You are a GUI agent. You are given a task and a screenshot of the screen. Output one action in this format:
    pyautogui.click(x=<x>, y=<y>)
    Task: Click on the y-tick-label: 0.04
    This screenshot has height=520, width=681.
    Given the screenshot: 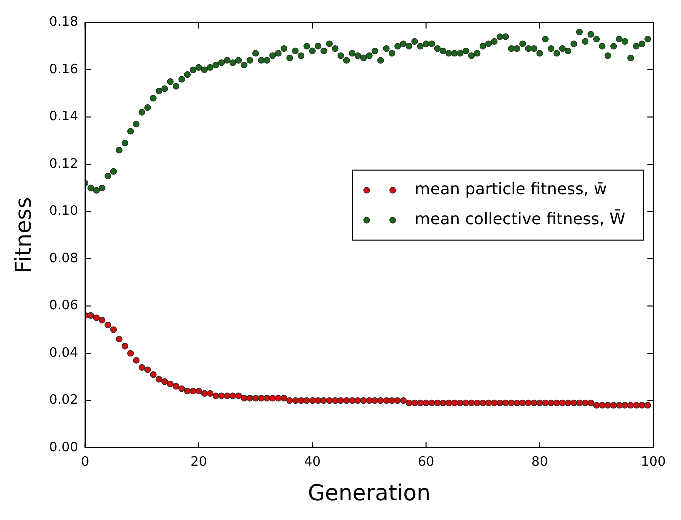 What is the action you would take?
    pyautogui.click(x=63, y=353)
    